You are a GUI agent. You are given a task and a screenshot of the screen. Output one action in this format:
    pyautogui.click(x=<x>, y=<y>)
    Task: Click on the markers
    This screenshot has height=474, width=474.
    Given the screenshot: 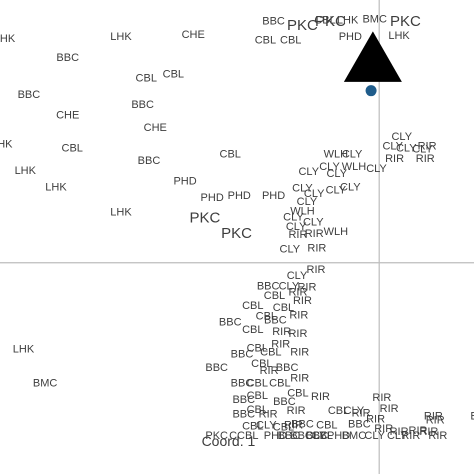 What is the action you would take?
    pyautogui.click(x=372, y=64)
    